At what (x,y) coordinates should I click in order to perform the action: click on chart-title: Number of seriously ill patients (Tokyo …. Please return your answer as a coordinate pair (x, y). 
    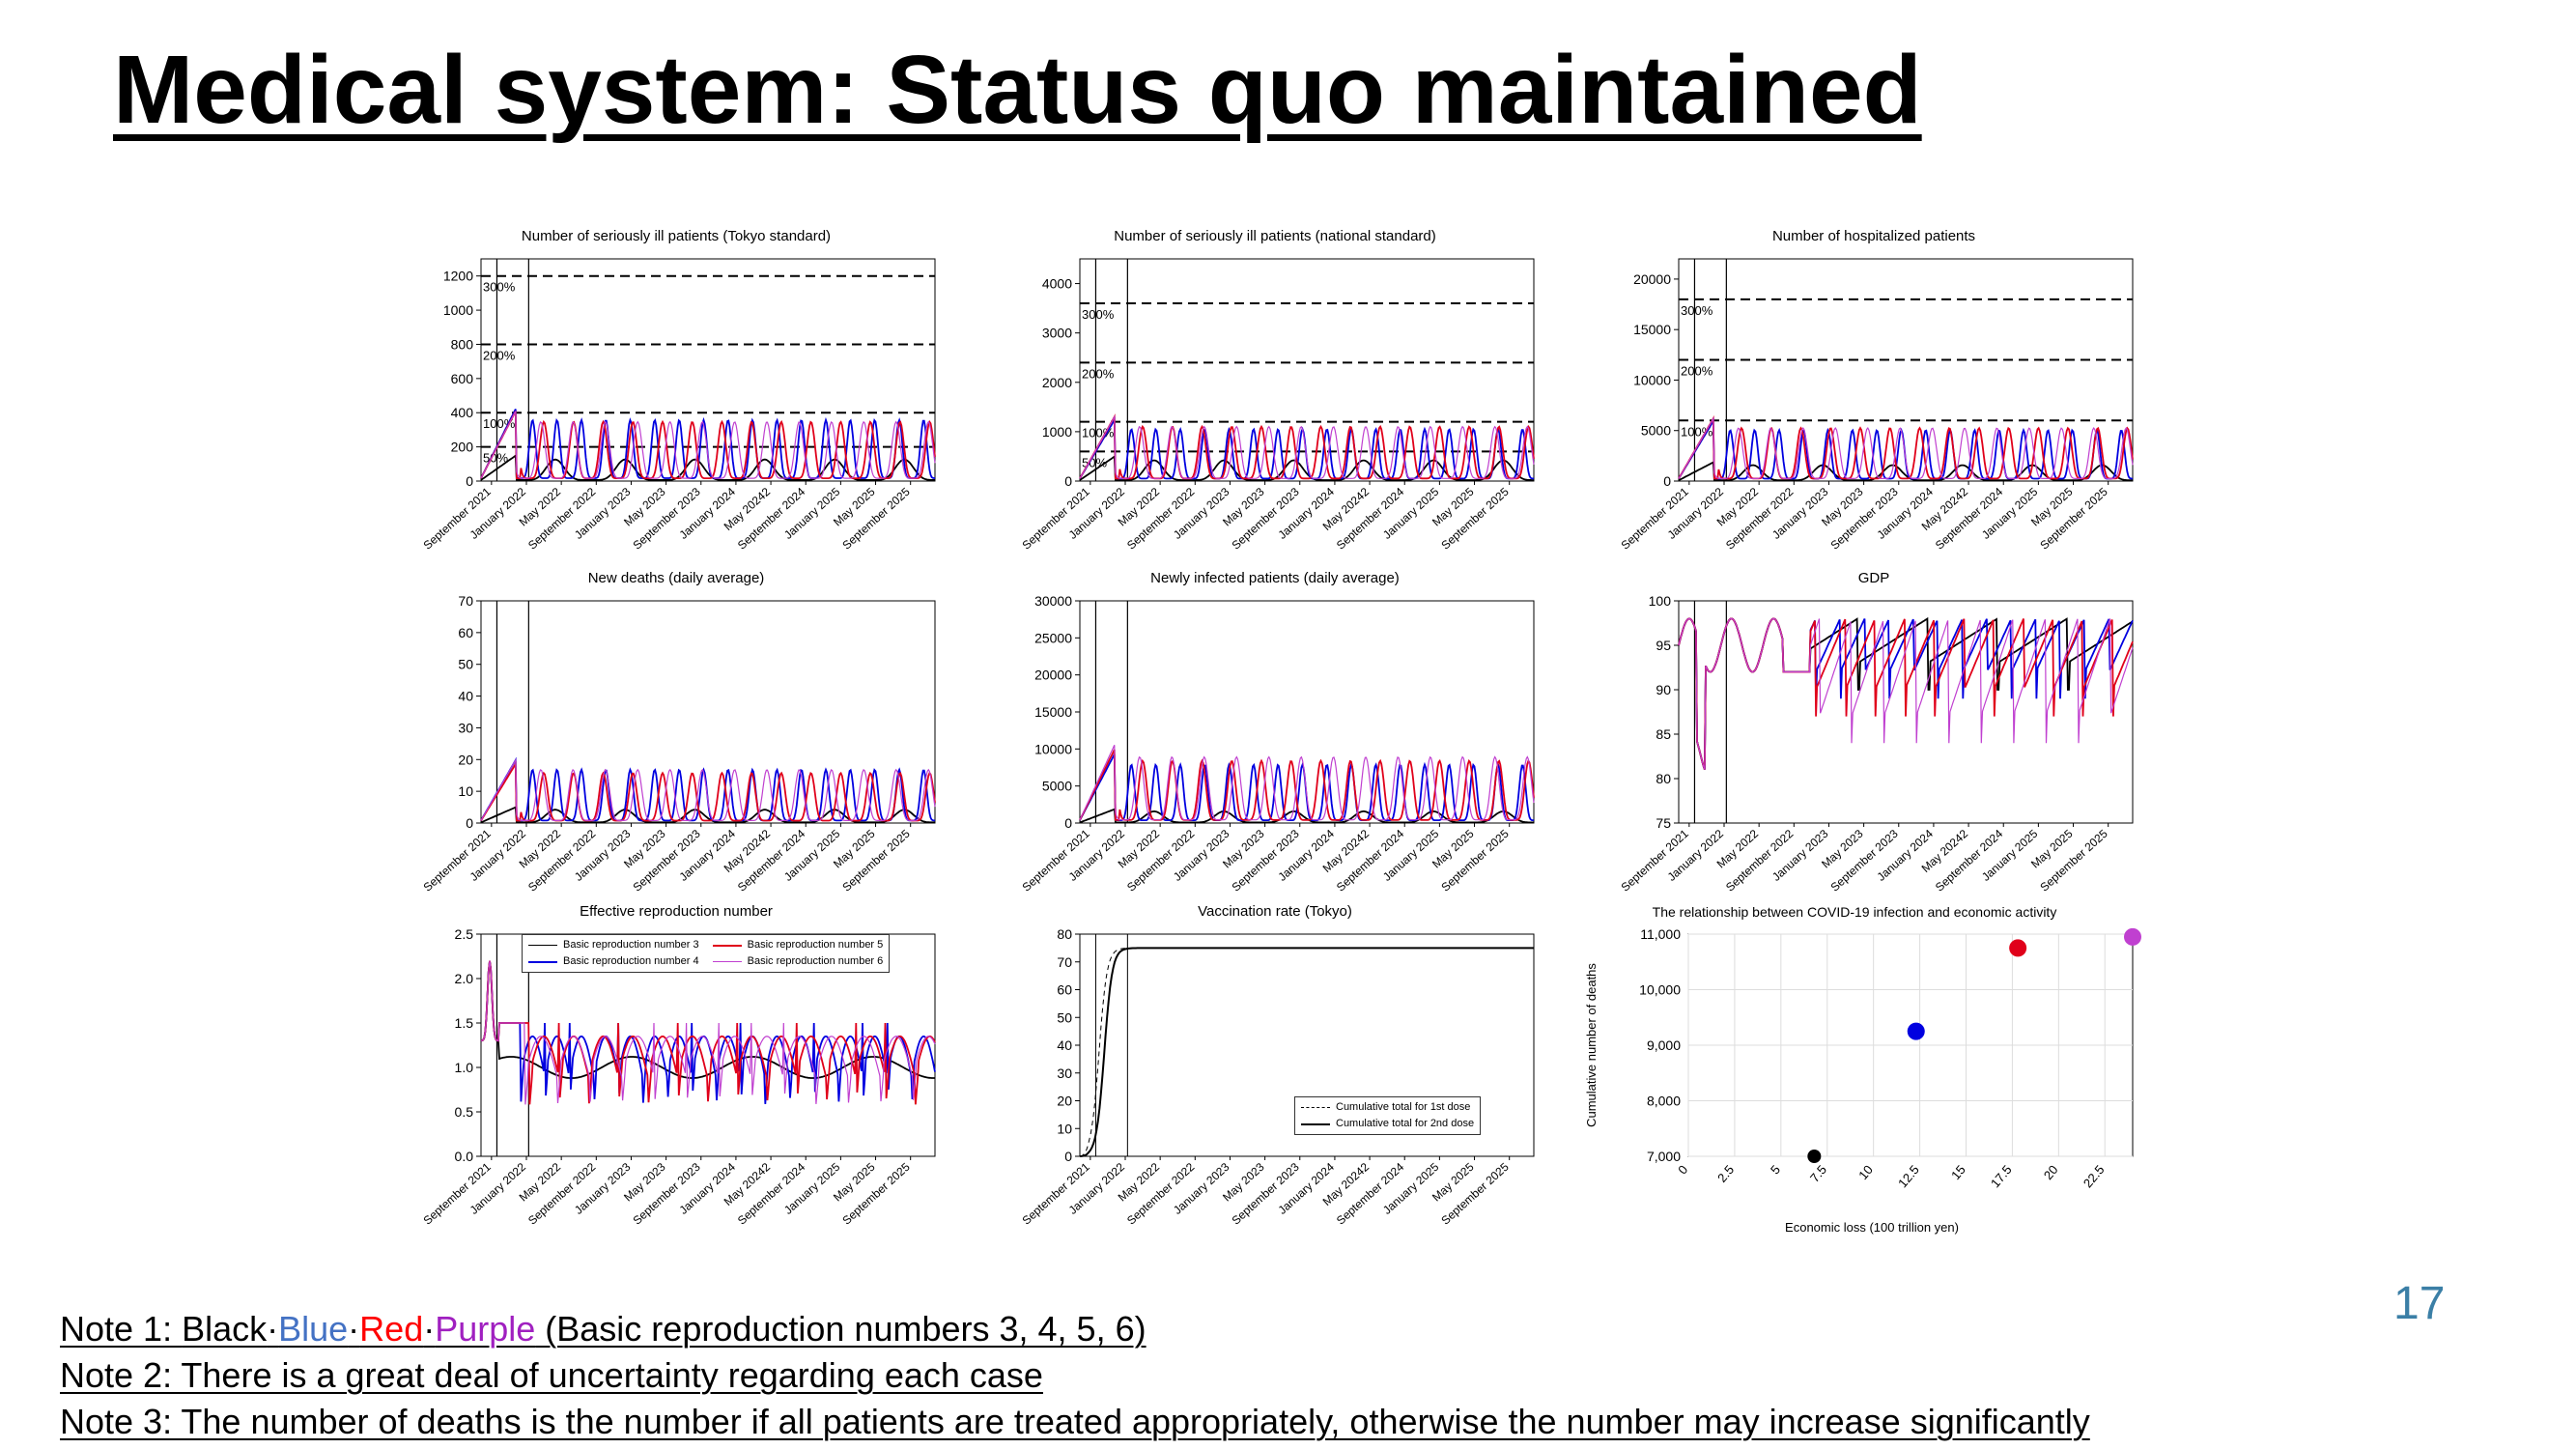
    Looking at the image, I should click on (676, 236).